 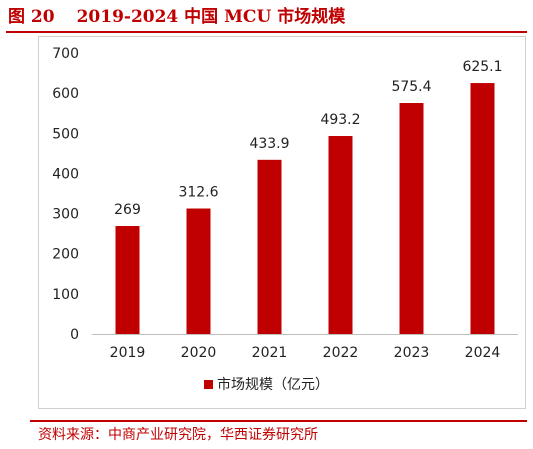 What do you see at coordinates (65, 94) in the screenshot?
I see `y-tick-label: 600` at bounding box center [65, 94].